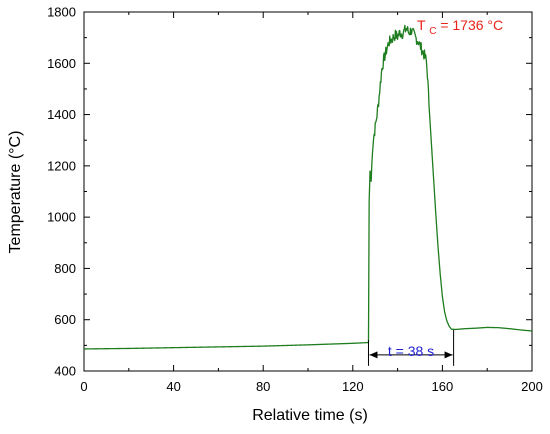  I want to click on y-tick-label: 1200, so click(61, 165).